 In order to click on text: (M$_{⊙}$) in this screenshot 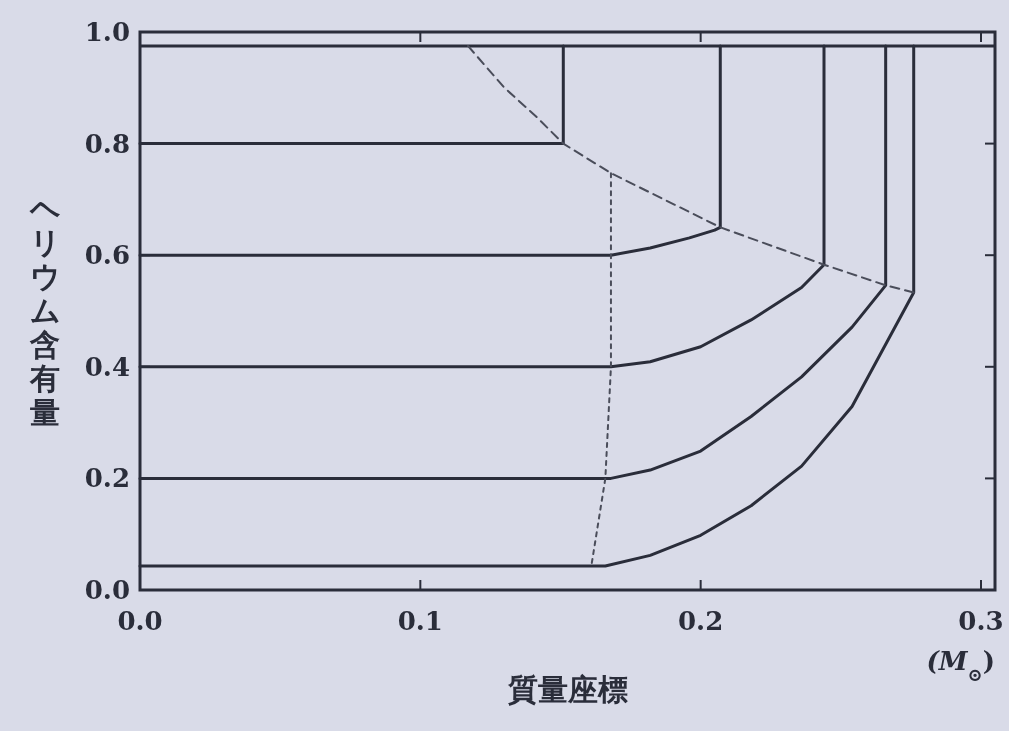, I will do `click(960, 665)`.